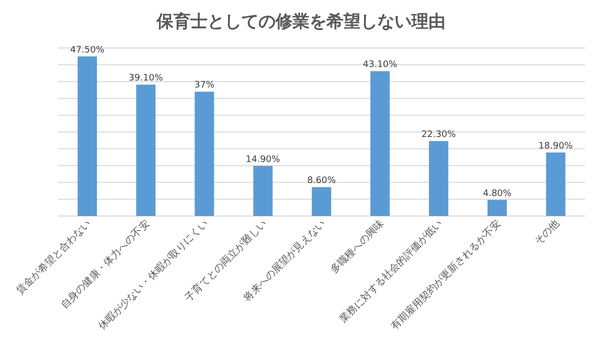 This screenshot has width=602, height=339. What do you see at coordinates (547, 233) in the screenshot?
I see `x-tick-label: その他` at bounding box center [547, 233].